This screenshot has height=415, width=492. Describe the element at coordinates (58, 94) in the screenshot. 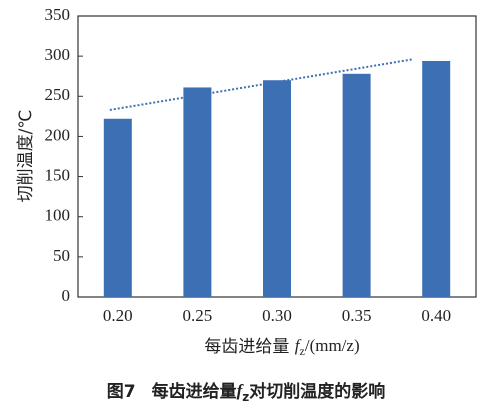

I see `y-tick-label: 250` at that location.